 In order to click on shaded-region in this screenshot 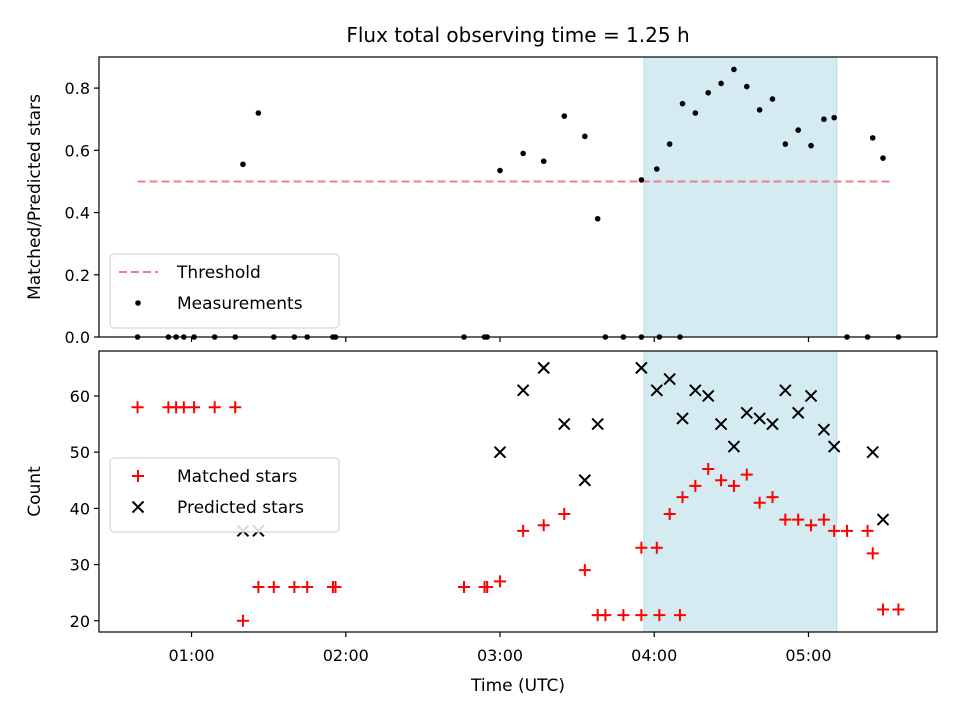, I will do `click(740, 197)`.